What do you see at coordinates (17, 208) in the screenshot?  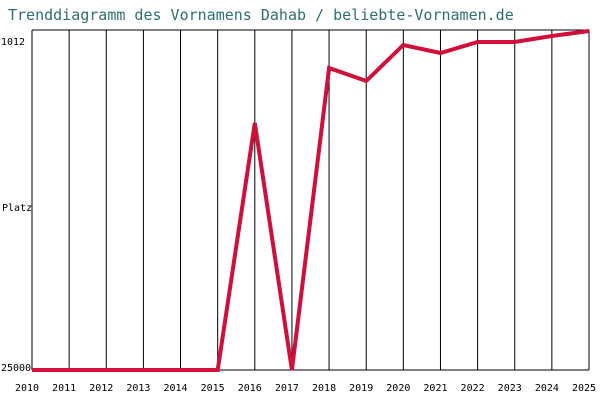 I see `y-axis-label: Platz` at bounding box center [17, 208].